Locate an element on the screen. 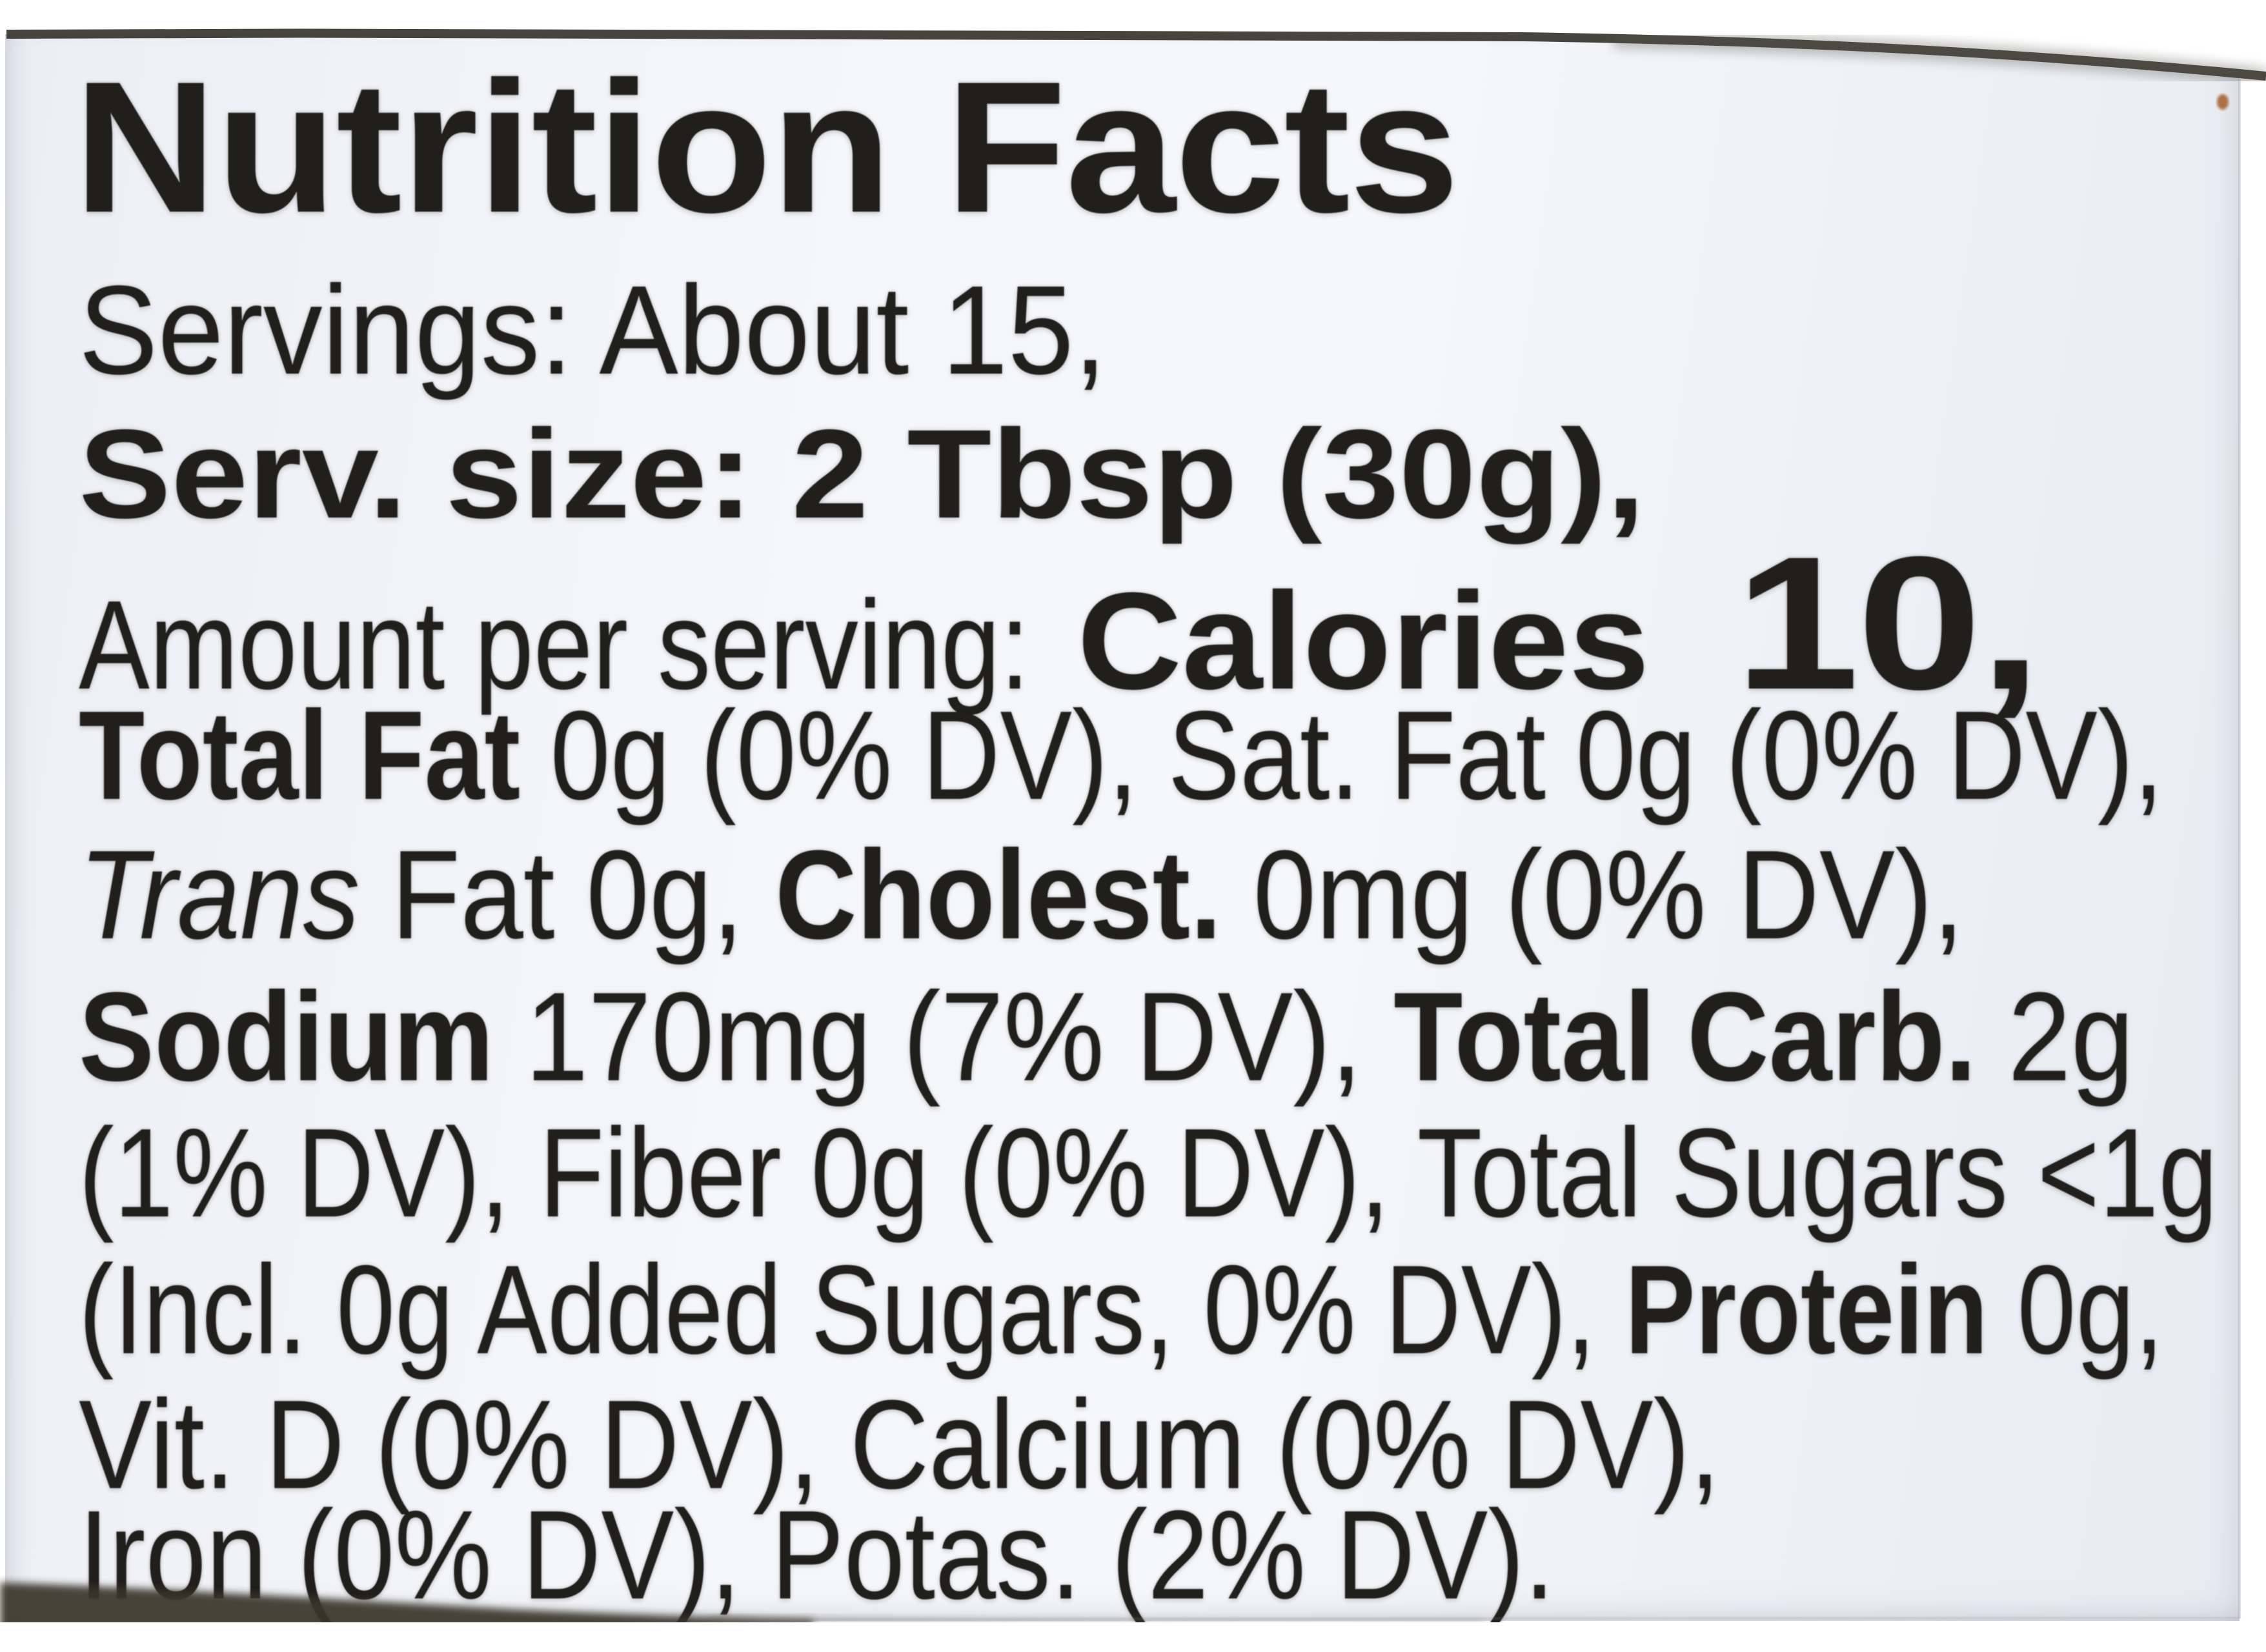 The height and width of the screenshot is (1652, 2266). text-segment: (Incl. 0g Added Sugars, 0% DV), is located at coordinates (852, 1309).